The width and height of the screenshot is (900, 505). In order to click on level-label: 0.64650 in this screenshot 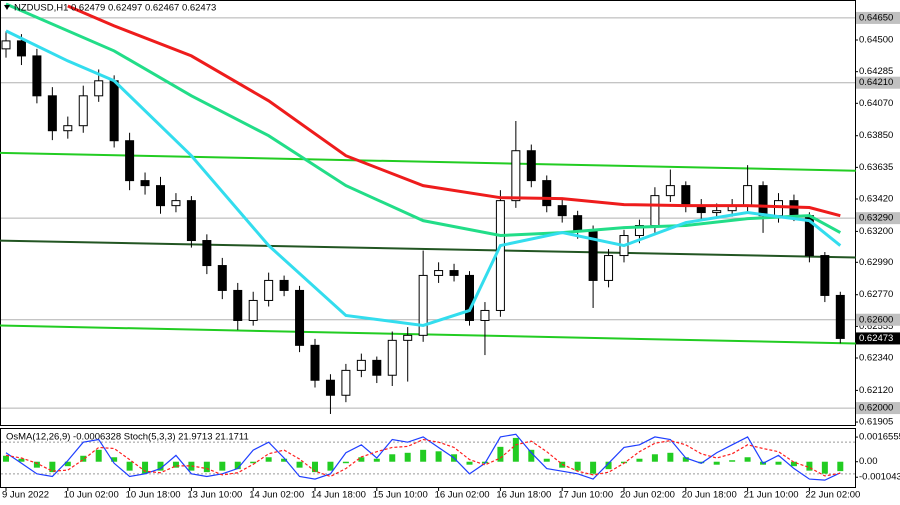, I will do `click(876, 17)`.